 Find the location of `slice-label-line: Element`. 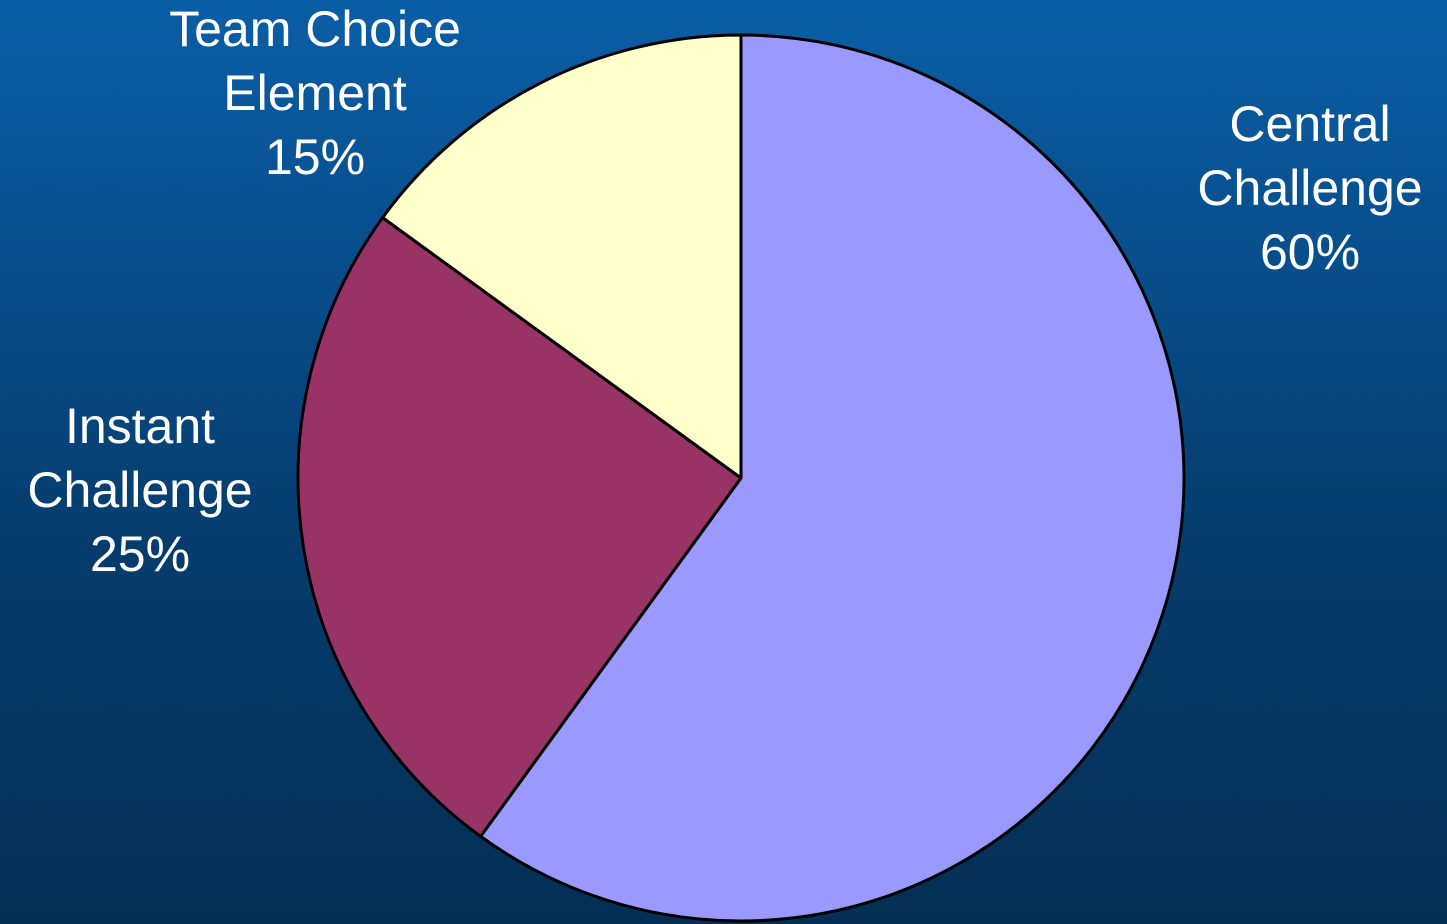

slice-label-line: Element is located at coordinates (315, 93).